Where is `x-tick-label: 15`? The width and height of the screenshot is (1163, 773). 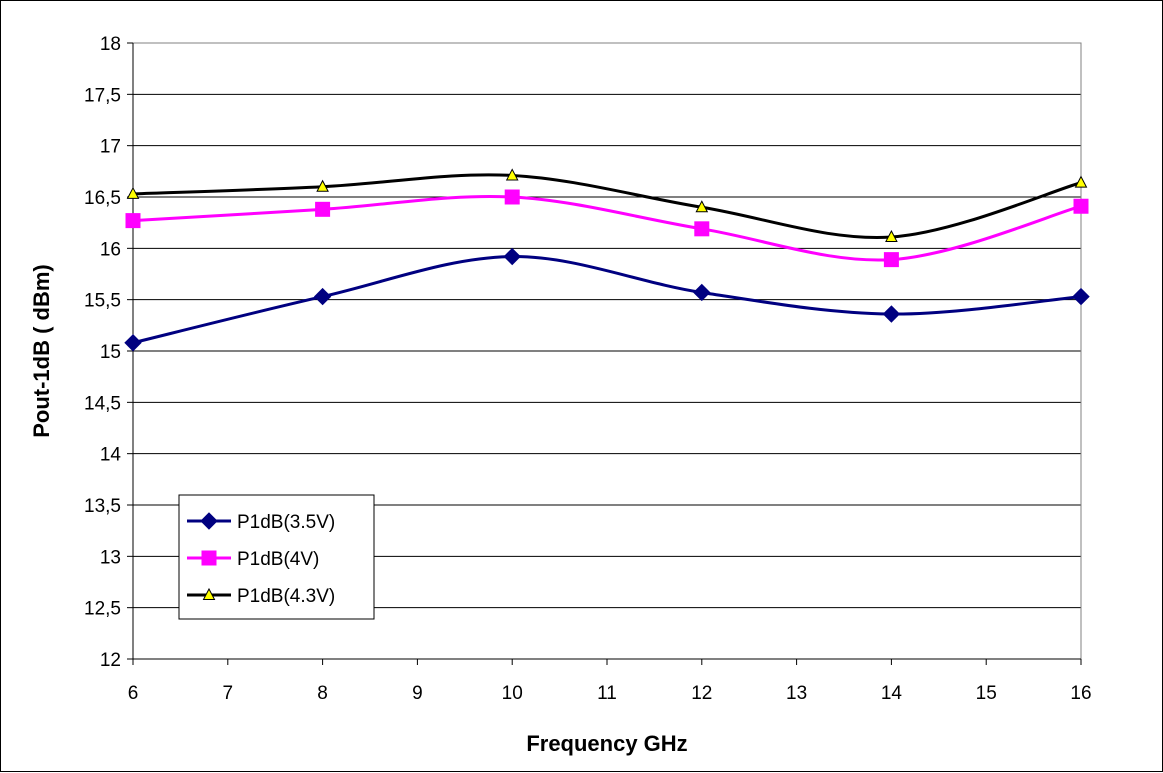 x-tick-label: 15 is located at coordinates (986, 693).